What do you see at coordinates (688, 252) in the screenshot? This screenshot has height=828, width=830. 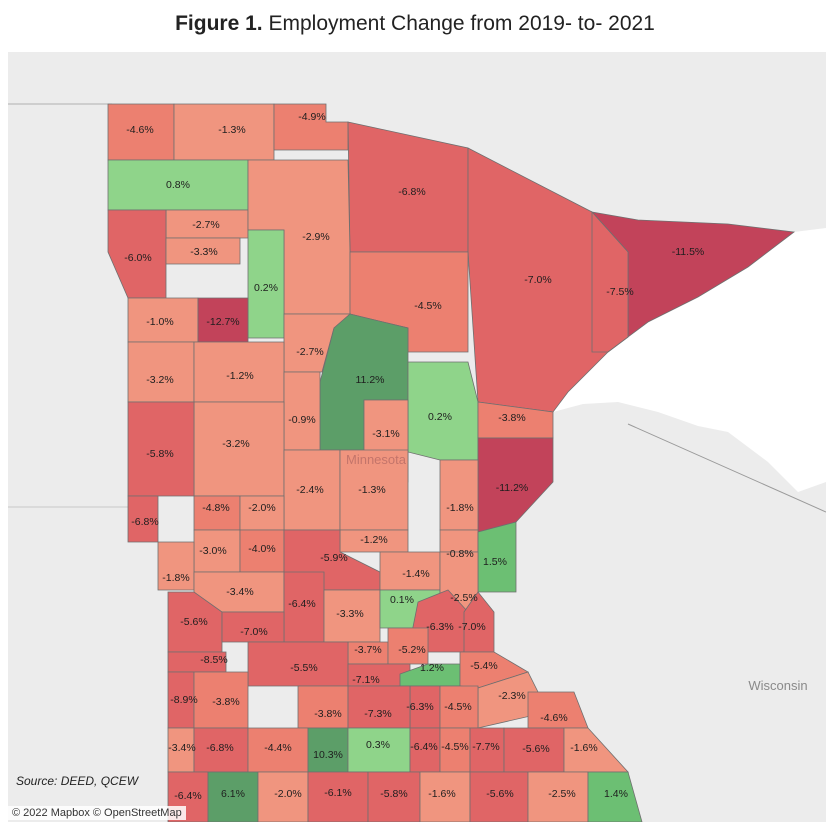 I see `county-value-label: -11.5%` at bounding box center [688, 252].